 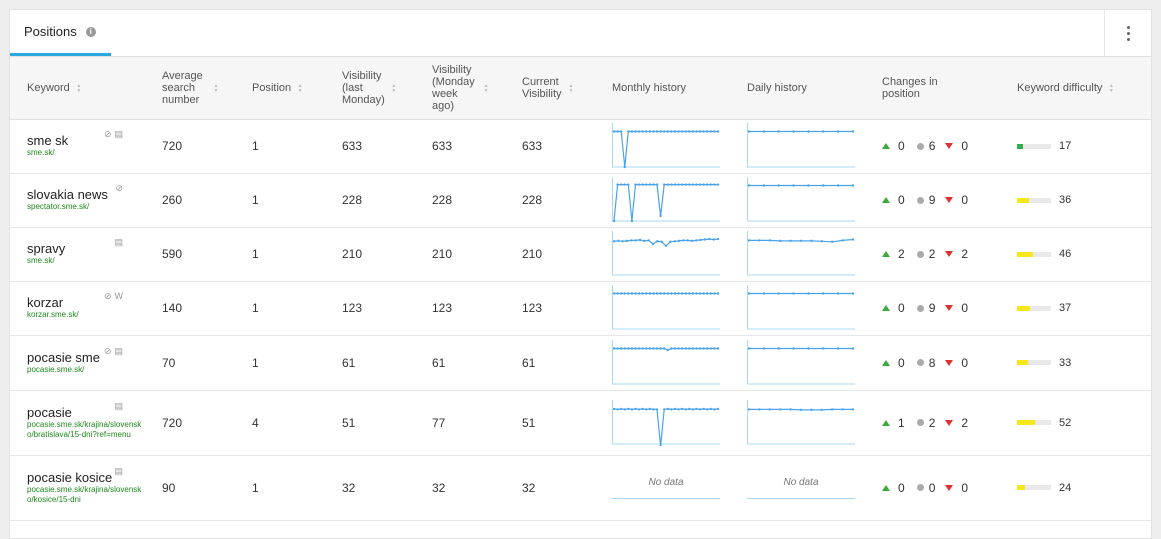 I want to click on keyword-text: spravy, so click(x=46, y=248).